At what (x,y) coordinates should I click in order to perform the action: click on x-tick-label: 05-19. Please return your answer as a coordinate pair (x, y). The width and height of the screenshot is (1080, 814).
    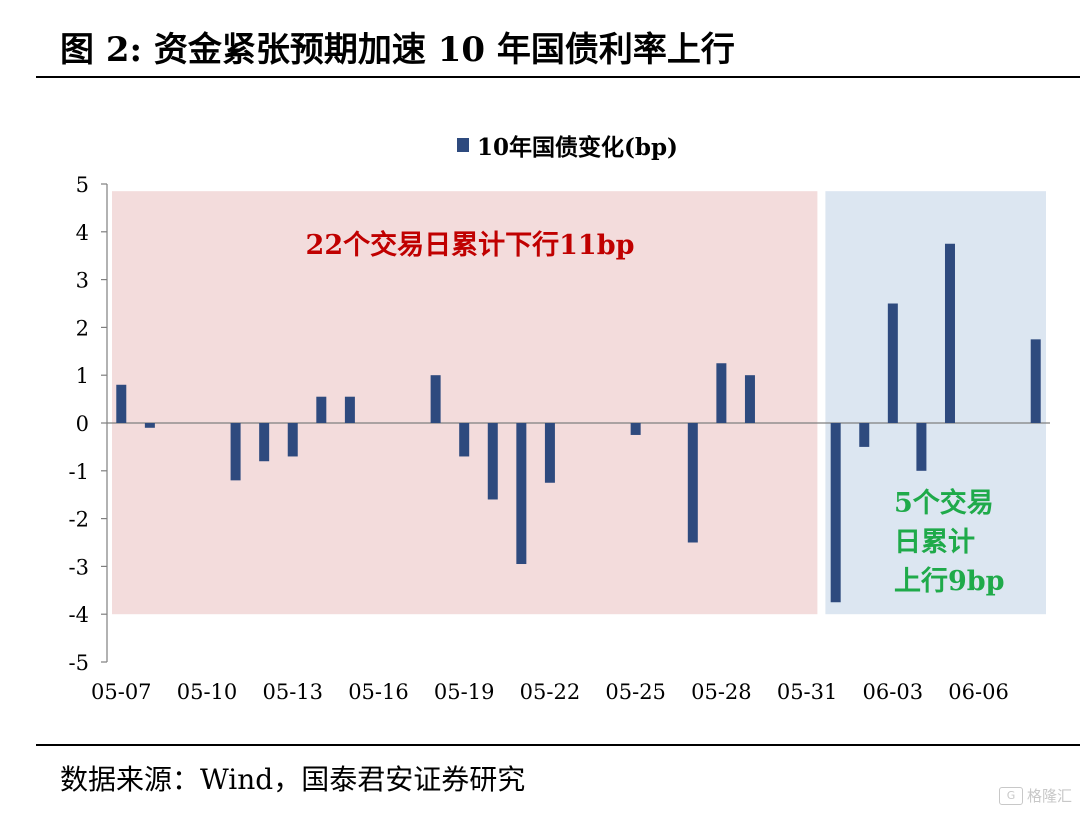
    Looking at the image, I should click on (464, 692).